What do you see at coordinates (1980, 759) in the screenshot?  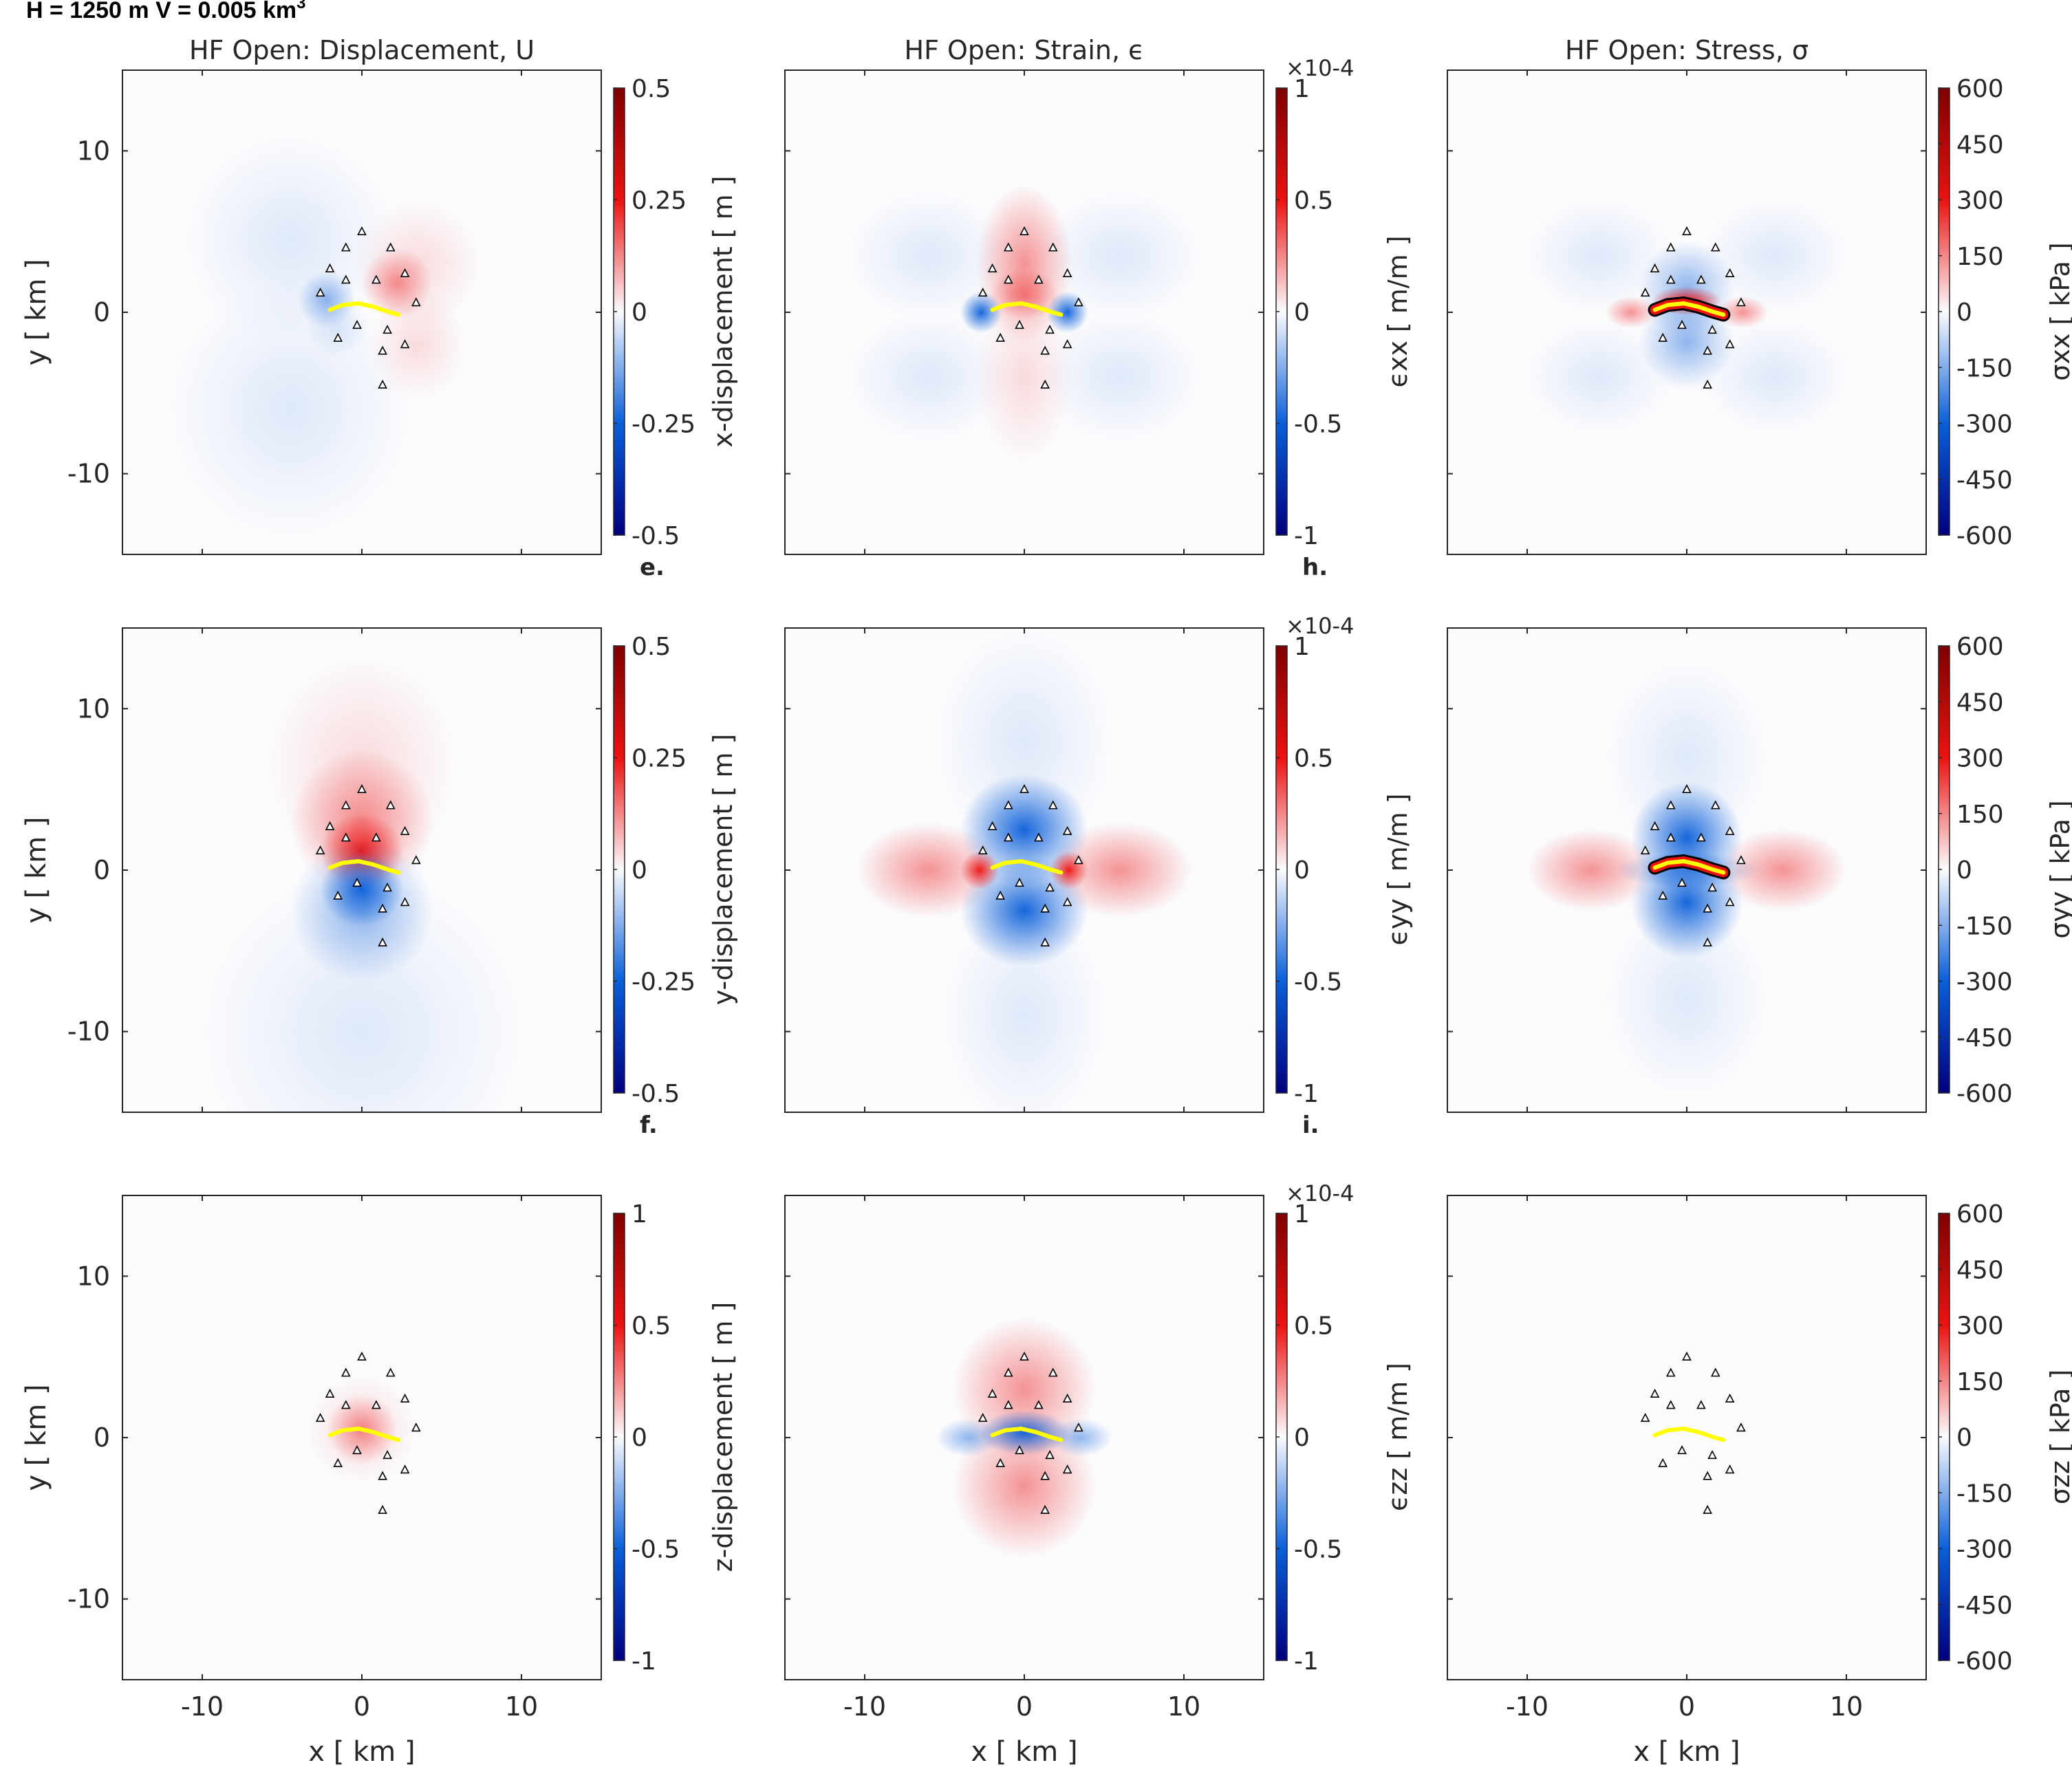 I see `colorbar-tick-label: 300` at bounding box center [1980, 759].